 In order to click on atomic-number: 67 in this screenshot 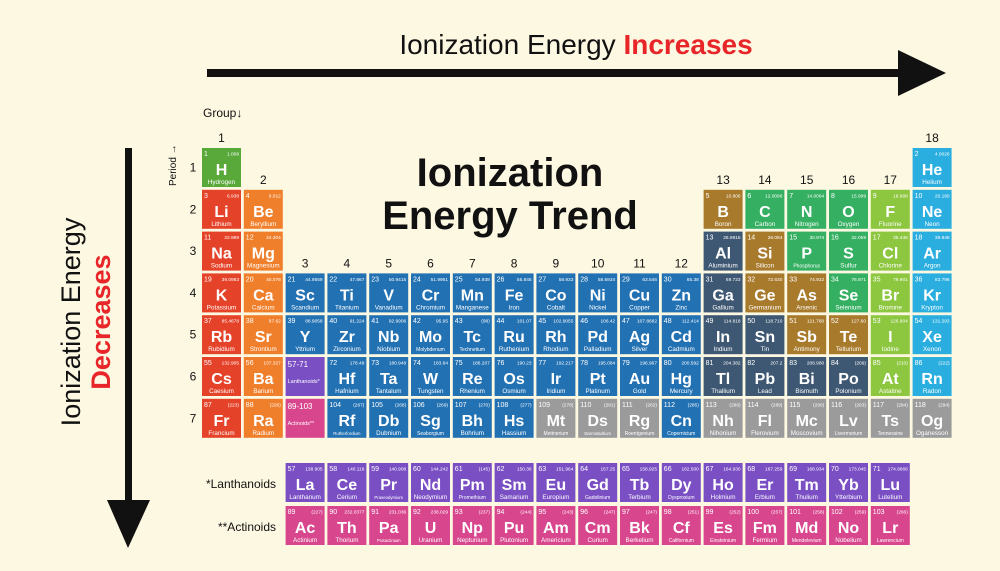, I will do `click(710, 469)`.